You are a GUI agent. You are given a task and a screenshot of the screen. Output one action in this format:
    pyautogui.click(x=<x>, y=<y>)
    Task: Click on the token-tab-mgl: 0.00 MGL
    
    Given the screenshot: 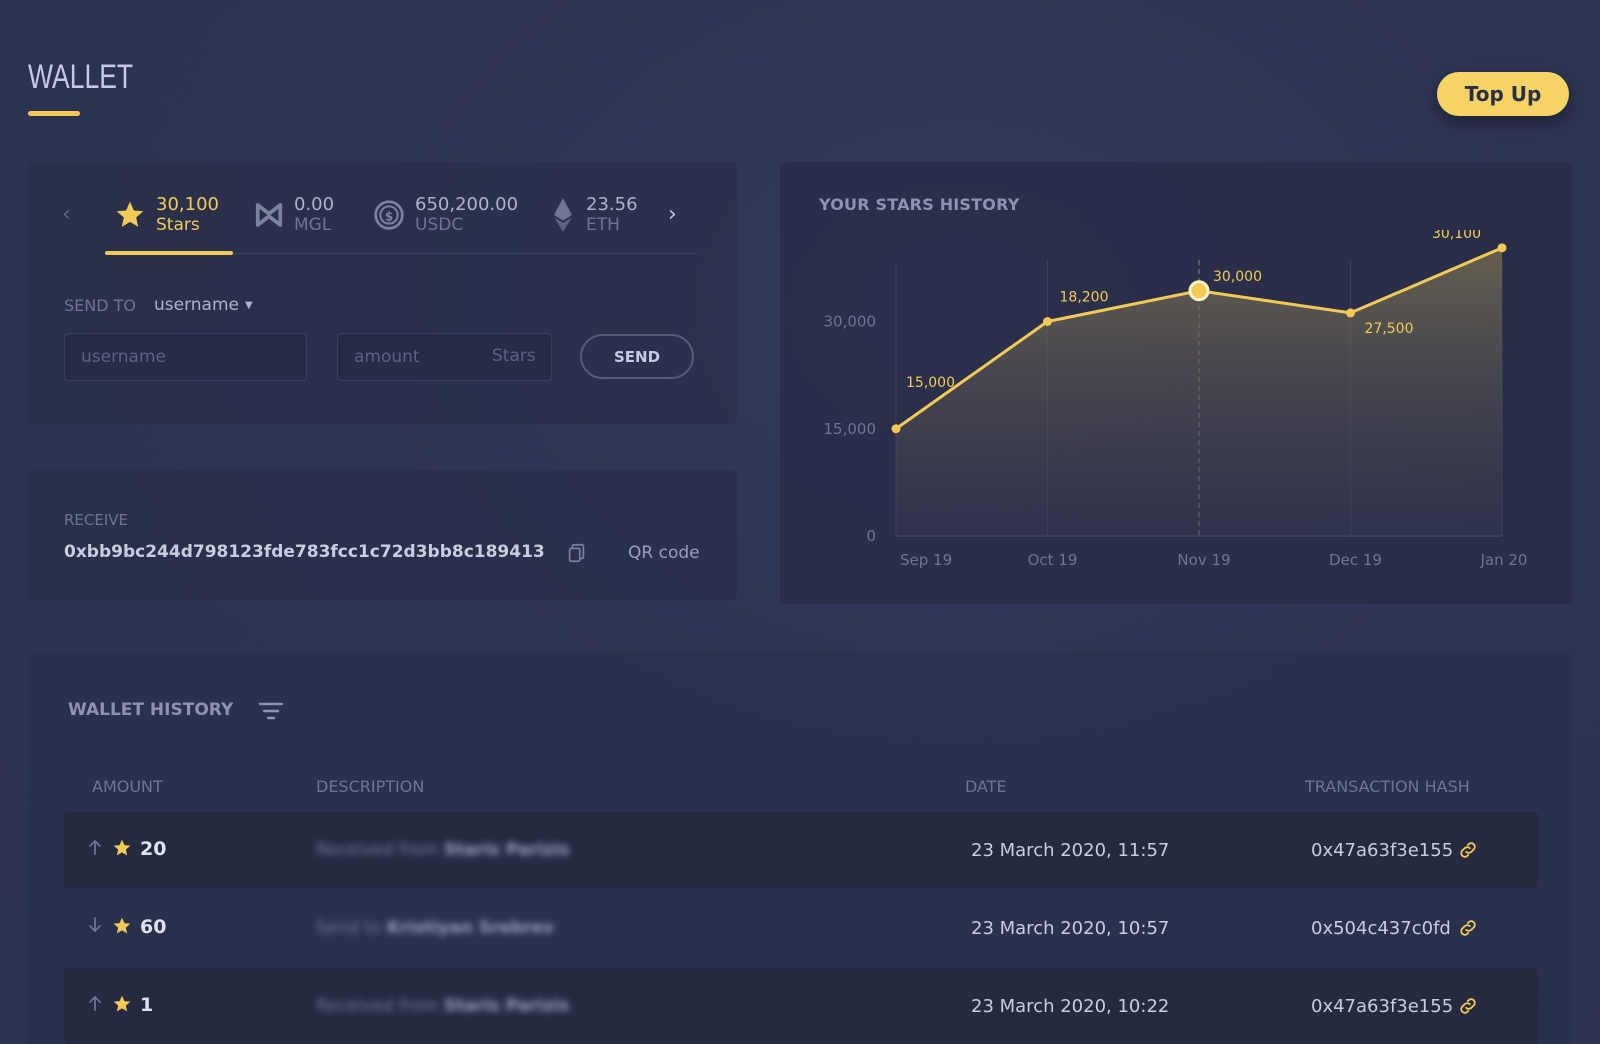 What is the action you would take?
    pyautogui.click(x=294, y=215)
    